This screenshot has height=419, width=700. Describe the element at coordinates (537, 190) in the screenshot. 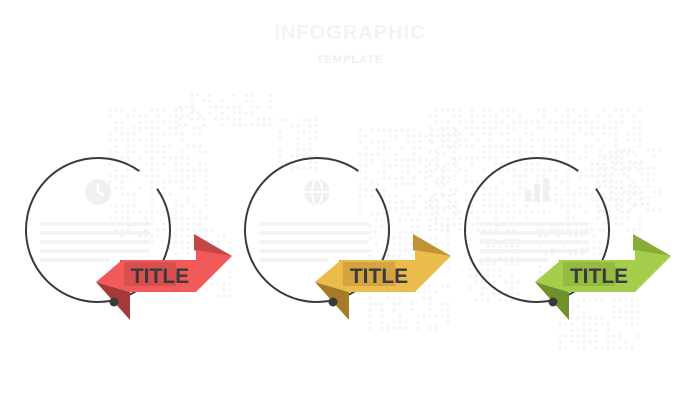

I see `chart-icon` at that location.